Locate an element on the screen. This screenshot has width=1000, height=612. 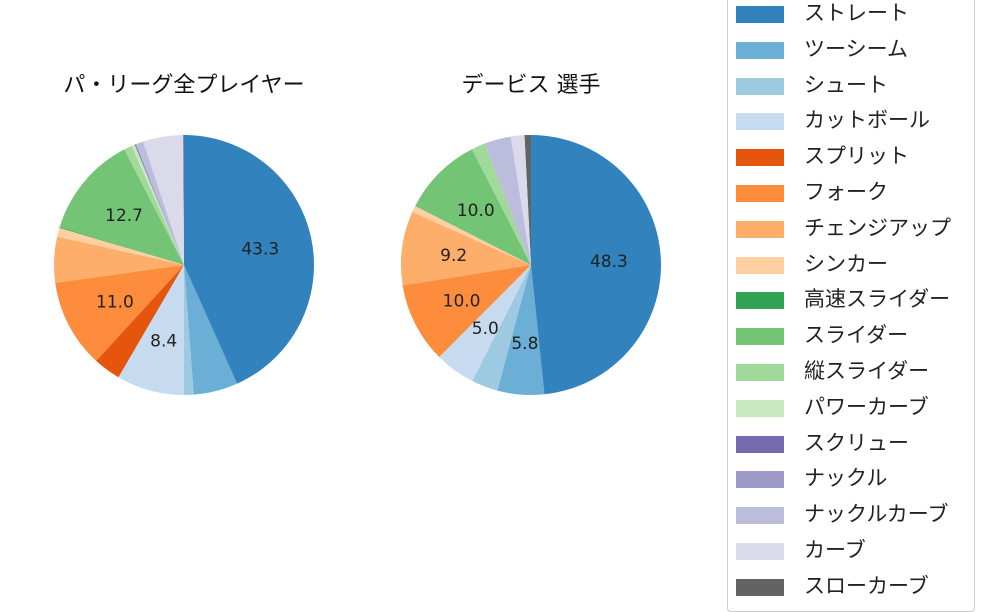
legend-item: フォーク is located at coordinates (852, 191).